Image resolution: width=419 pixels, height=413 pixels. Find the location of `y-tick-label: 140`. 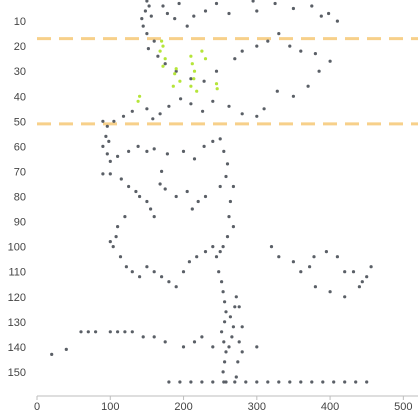

y-tick-label: 140 is located at coordinates (17, 348).